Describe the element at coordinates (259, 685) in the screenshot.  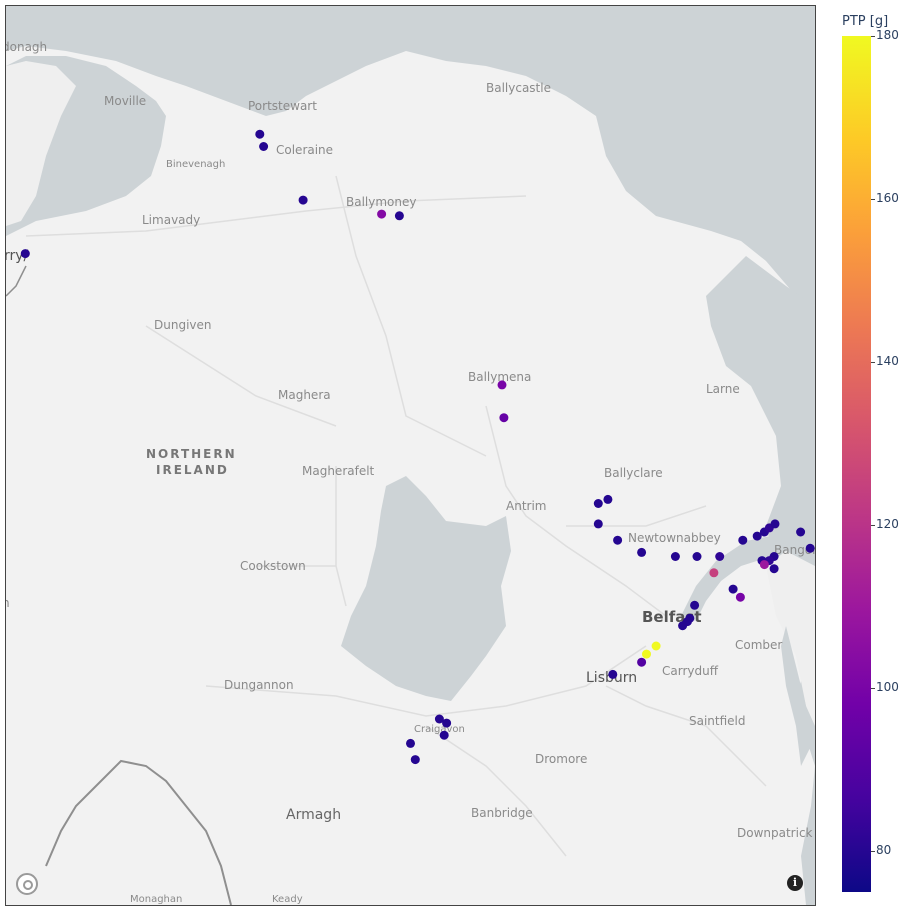
I see `map-label-dungannon: Dungannon` at that location.